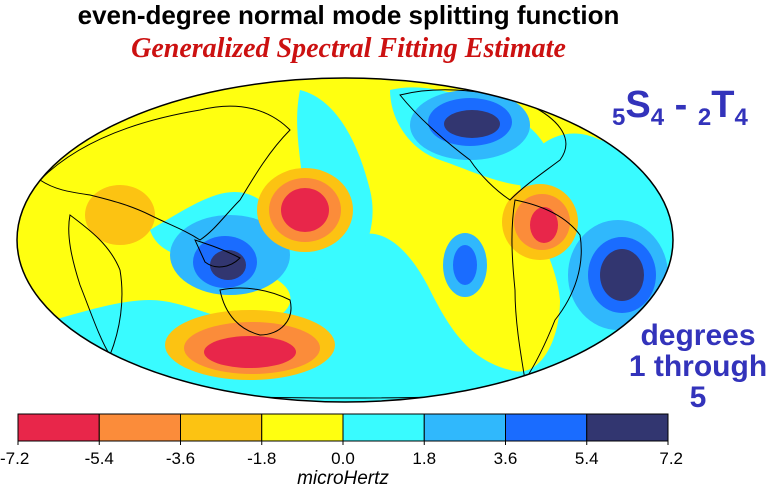 This screenshot has height=490, width=777. What do you see at coordinates (657, 117) in the screenshot?
I see `mode-d1: 4` at bounding box center [657, 117].